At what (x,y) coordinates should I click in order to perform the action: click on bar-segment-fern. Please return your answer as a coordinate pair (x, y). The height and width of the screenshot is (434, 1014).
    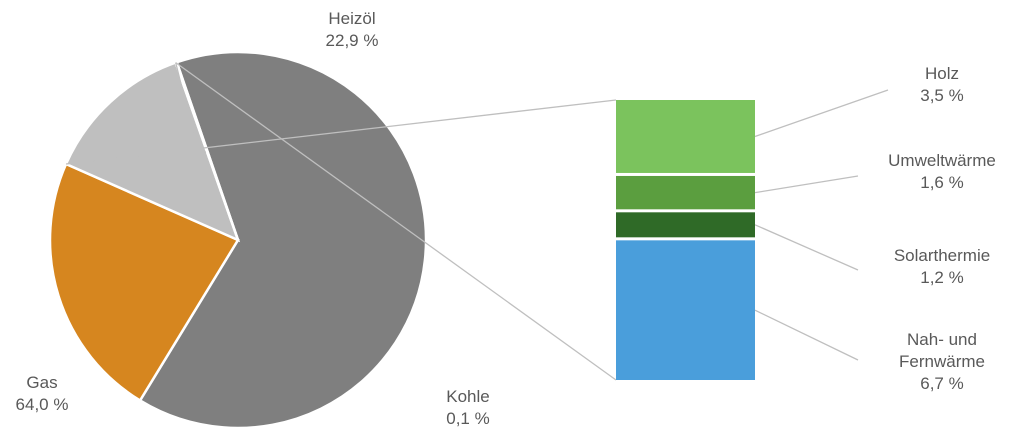
    Looking at the image, I should click on (685, 310).